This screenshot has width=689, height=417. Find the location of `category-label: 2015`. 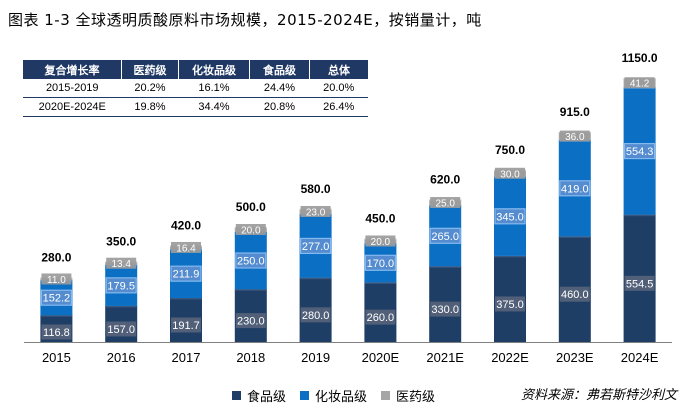

category-label: 2015 is located at coordinates (56, 357).